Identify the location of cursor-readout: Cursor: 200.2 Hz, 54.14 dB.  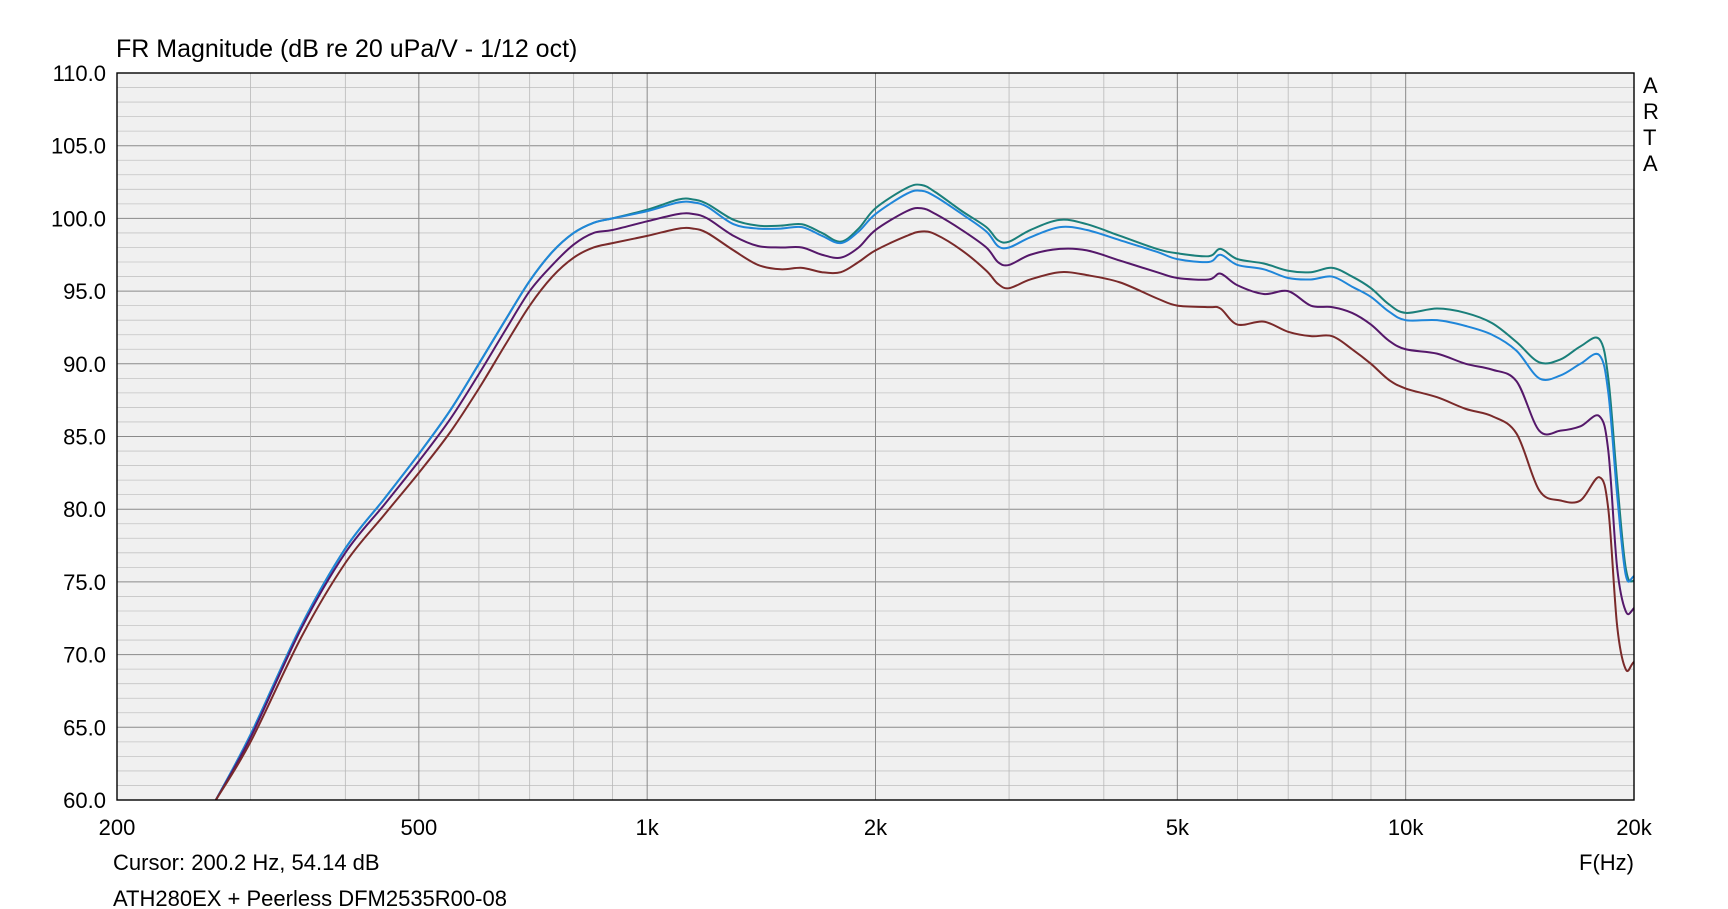
(246, 862).